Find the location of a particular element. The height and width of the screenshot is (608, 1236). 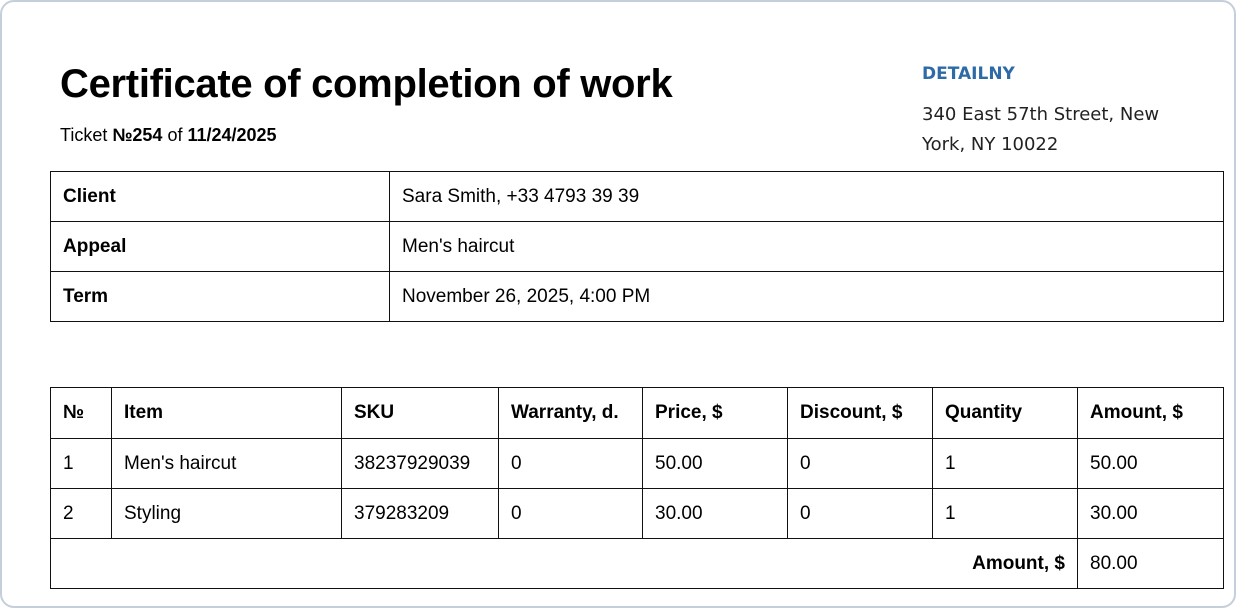

page-title: Certificate of completion of work is located at coordinates (366, 84).